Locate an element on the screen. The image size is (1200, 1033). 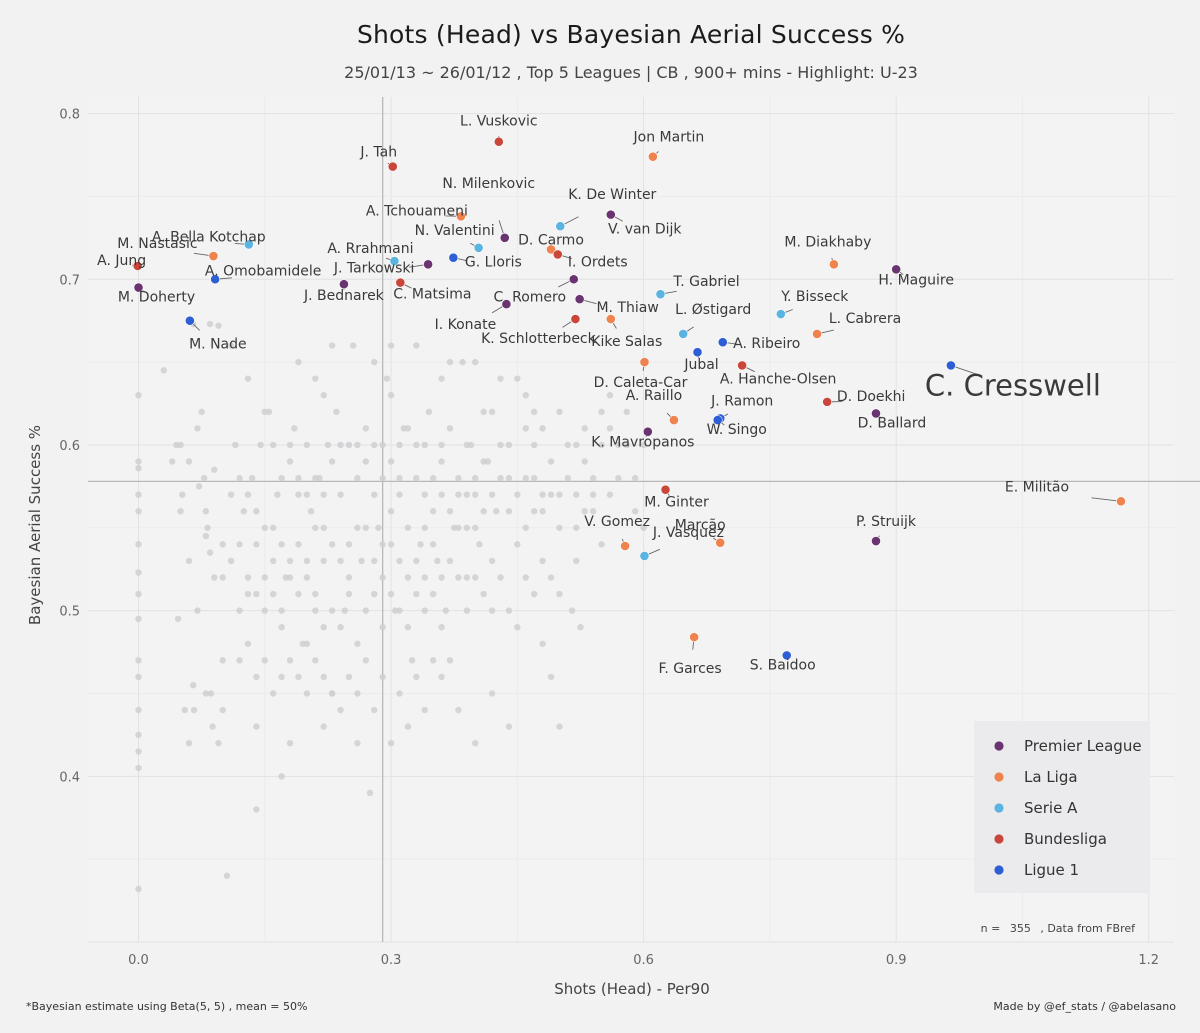
player-label: M. Ginter is located at coordinates (676, 503).